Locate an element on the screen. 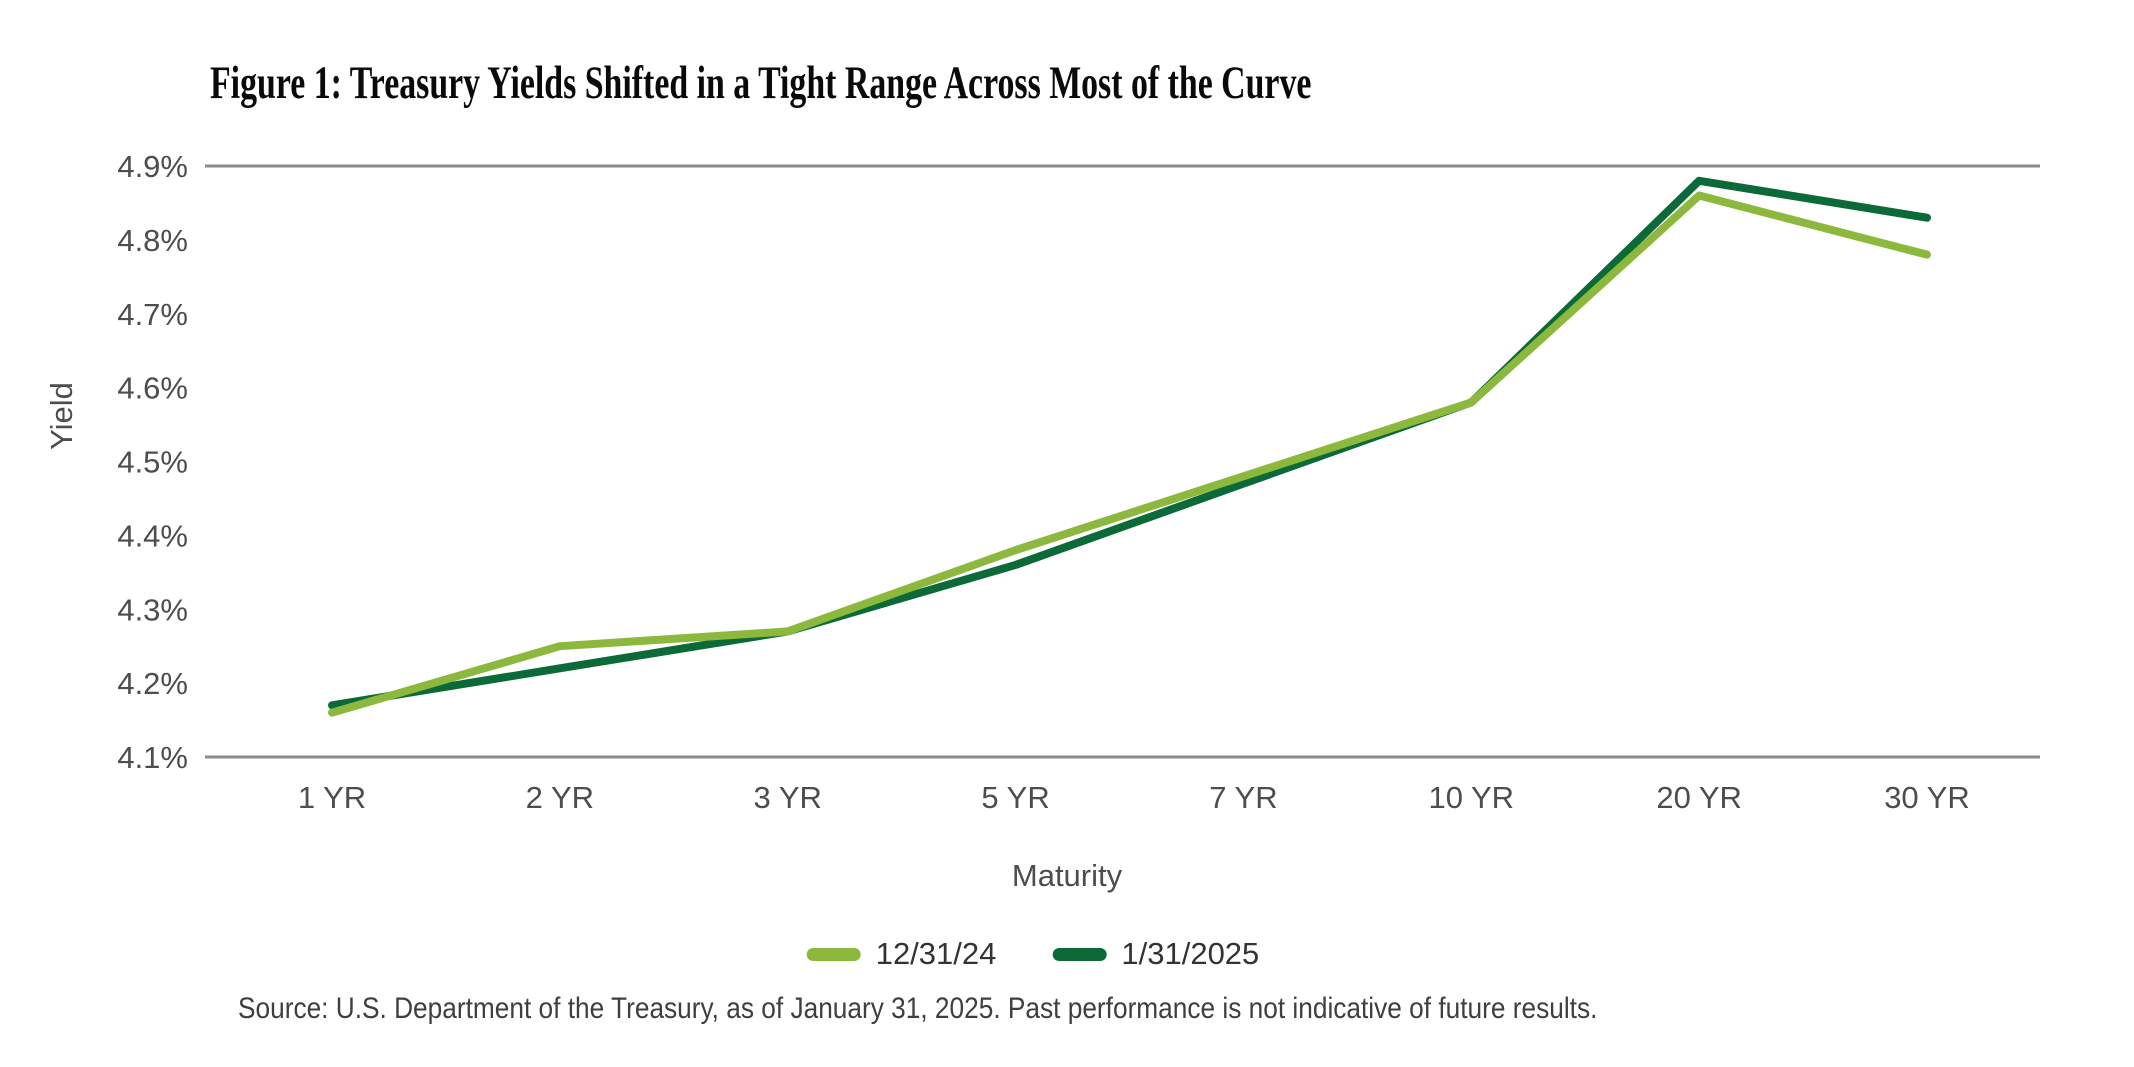 The image size is (2134, 1067). x-axis-title: Maturity is located at coordinates (1067, 875).